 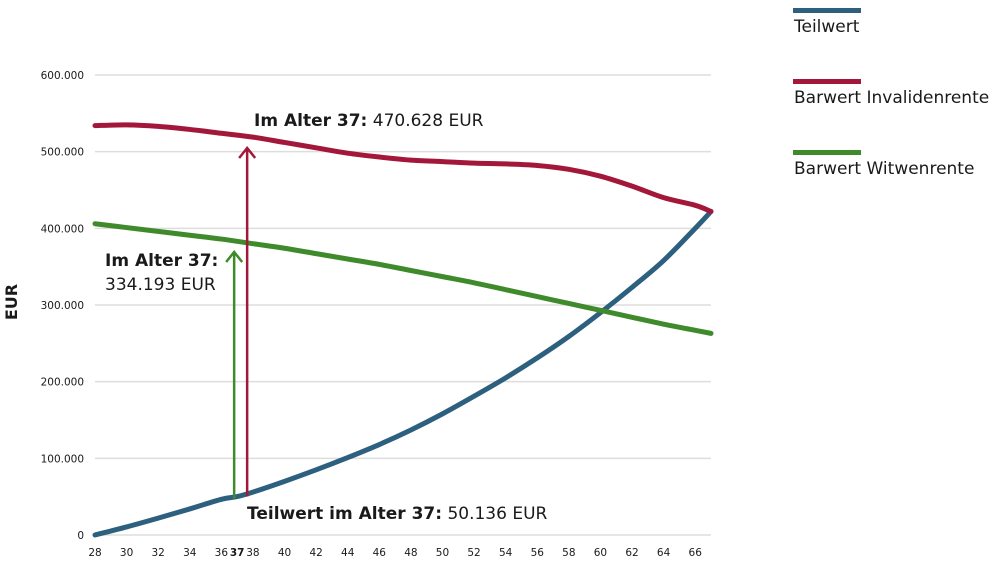 What do you see at coordinates (826, 27) in the screenshot?
I see `legend-label-teilwert: Teilwert` at bounding box center [826, 27].